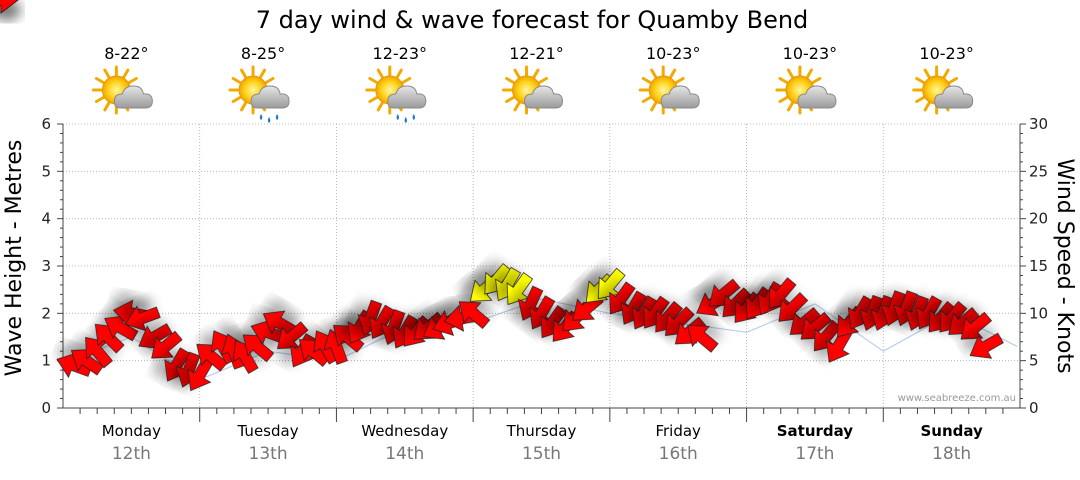  Describe the element at coordinates (404, 431) in the screenshot. I see `day-label: Wednesday` at that location.